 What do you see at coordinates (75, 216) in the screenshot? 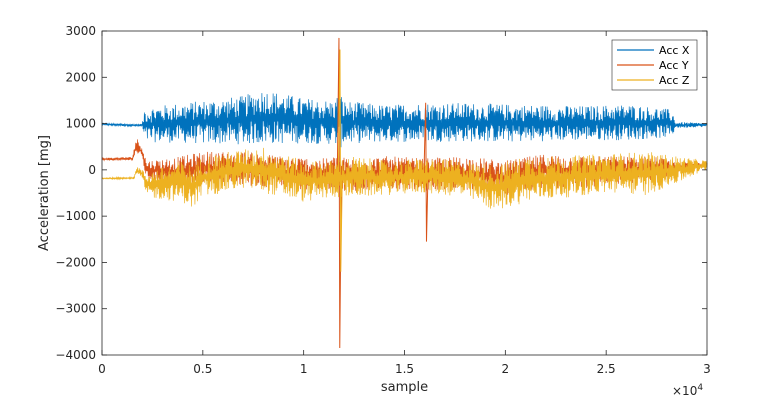
I see `y-tick-label: −1000` at bounding box center [75, 216].